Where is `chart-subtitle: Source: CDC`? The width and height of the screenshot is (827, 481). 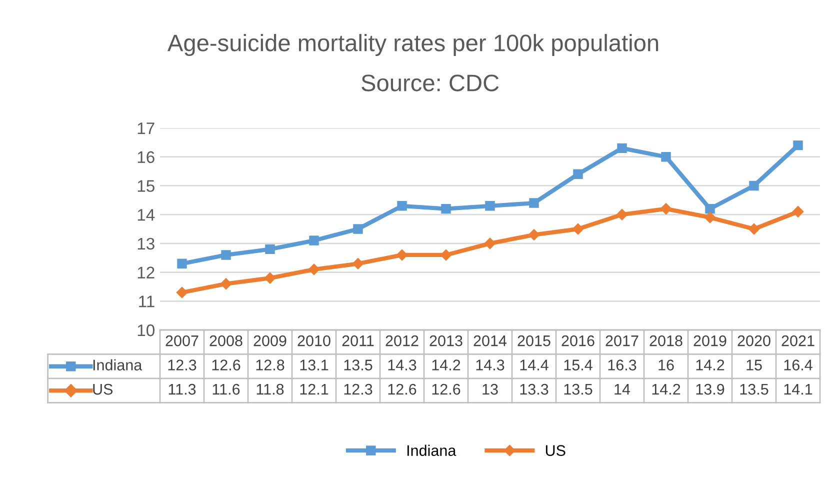
chart-subtitle: Source: CDC is located at coordinates (430, 83).